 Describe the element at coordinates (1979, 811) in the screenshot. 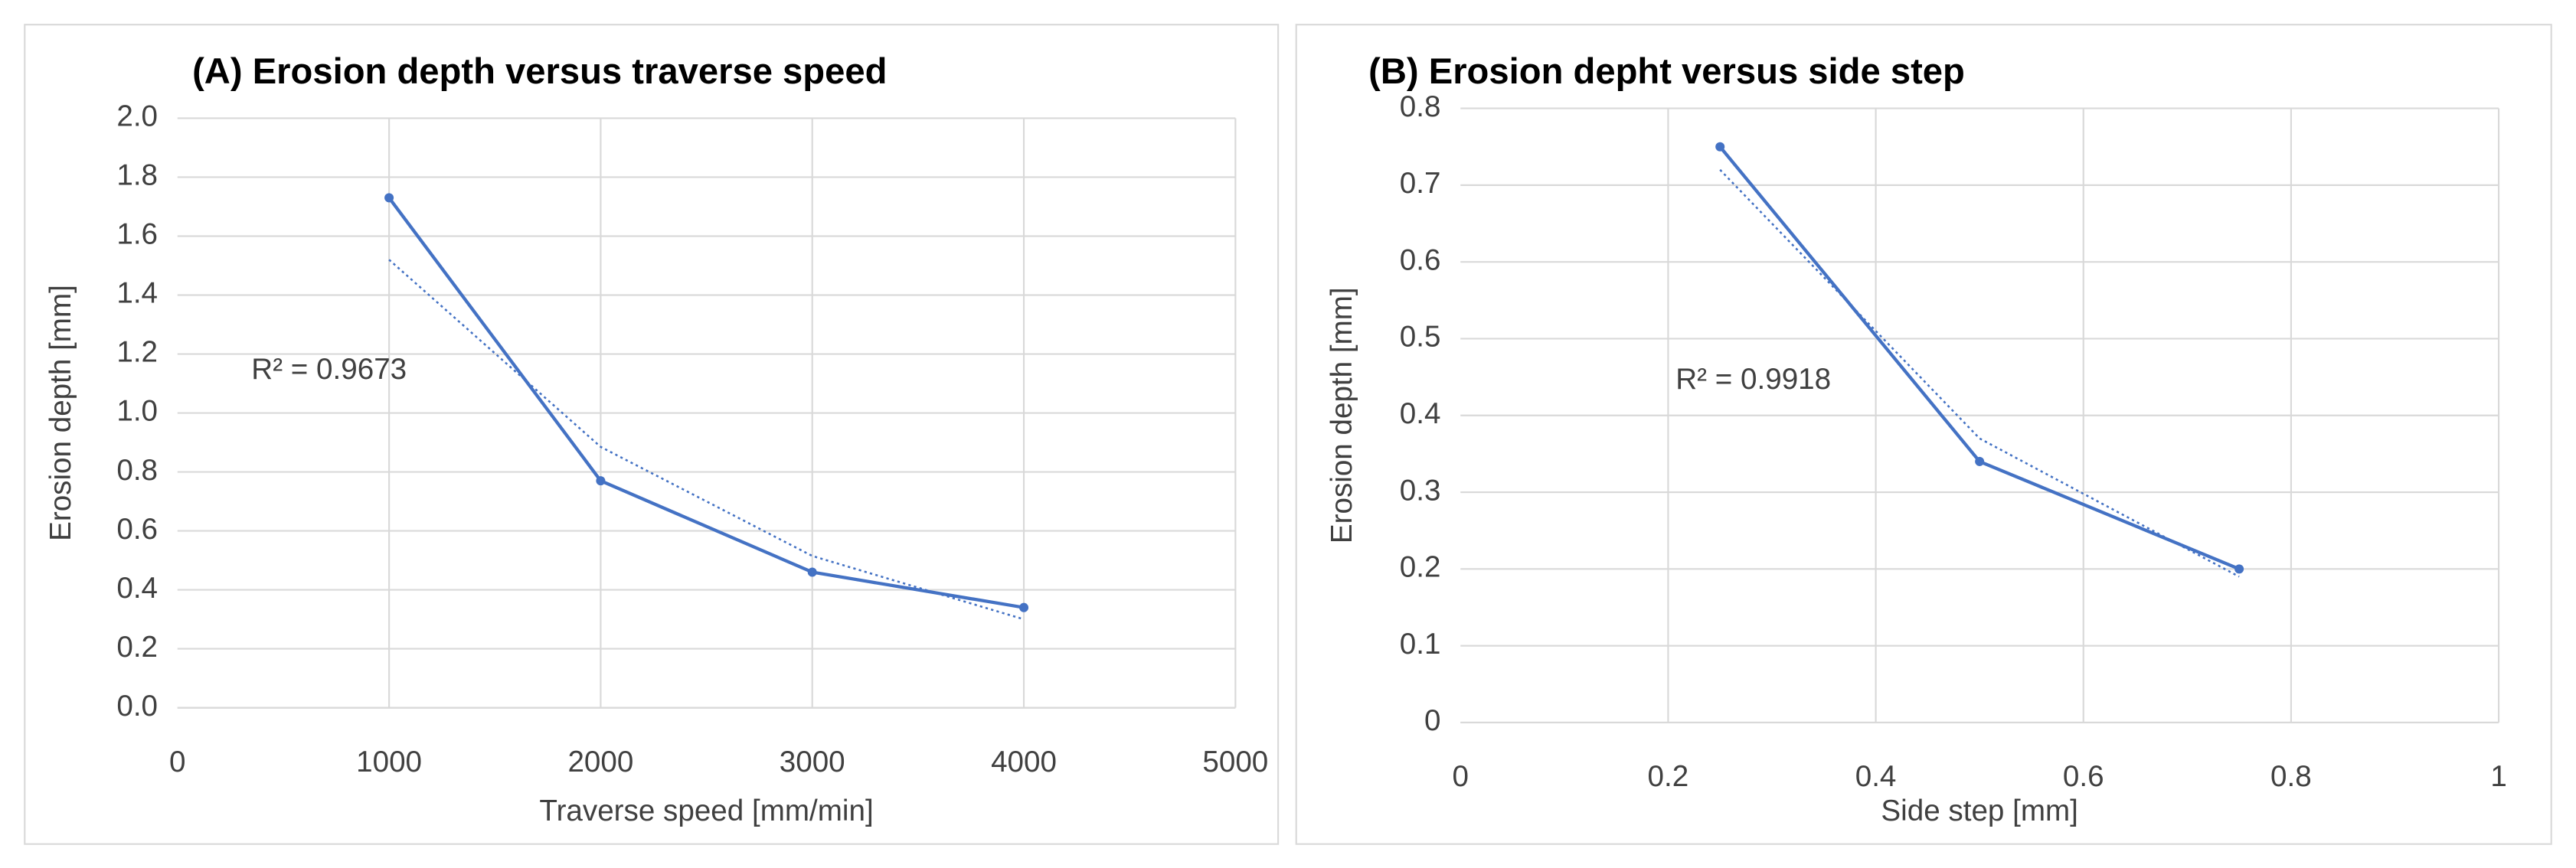

I see `x-axis-label: Side step [mm]` at that location.